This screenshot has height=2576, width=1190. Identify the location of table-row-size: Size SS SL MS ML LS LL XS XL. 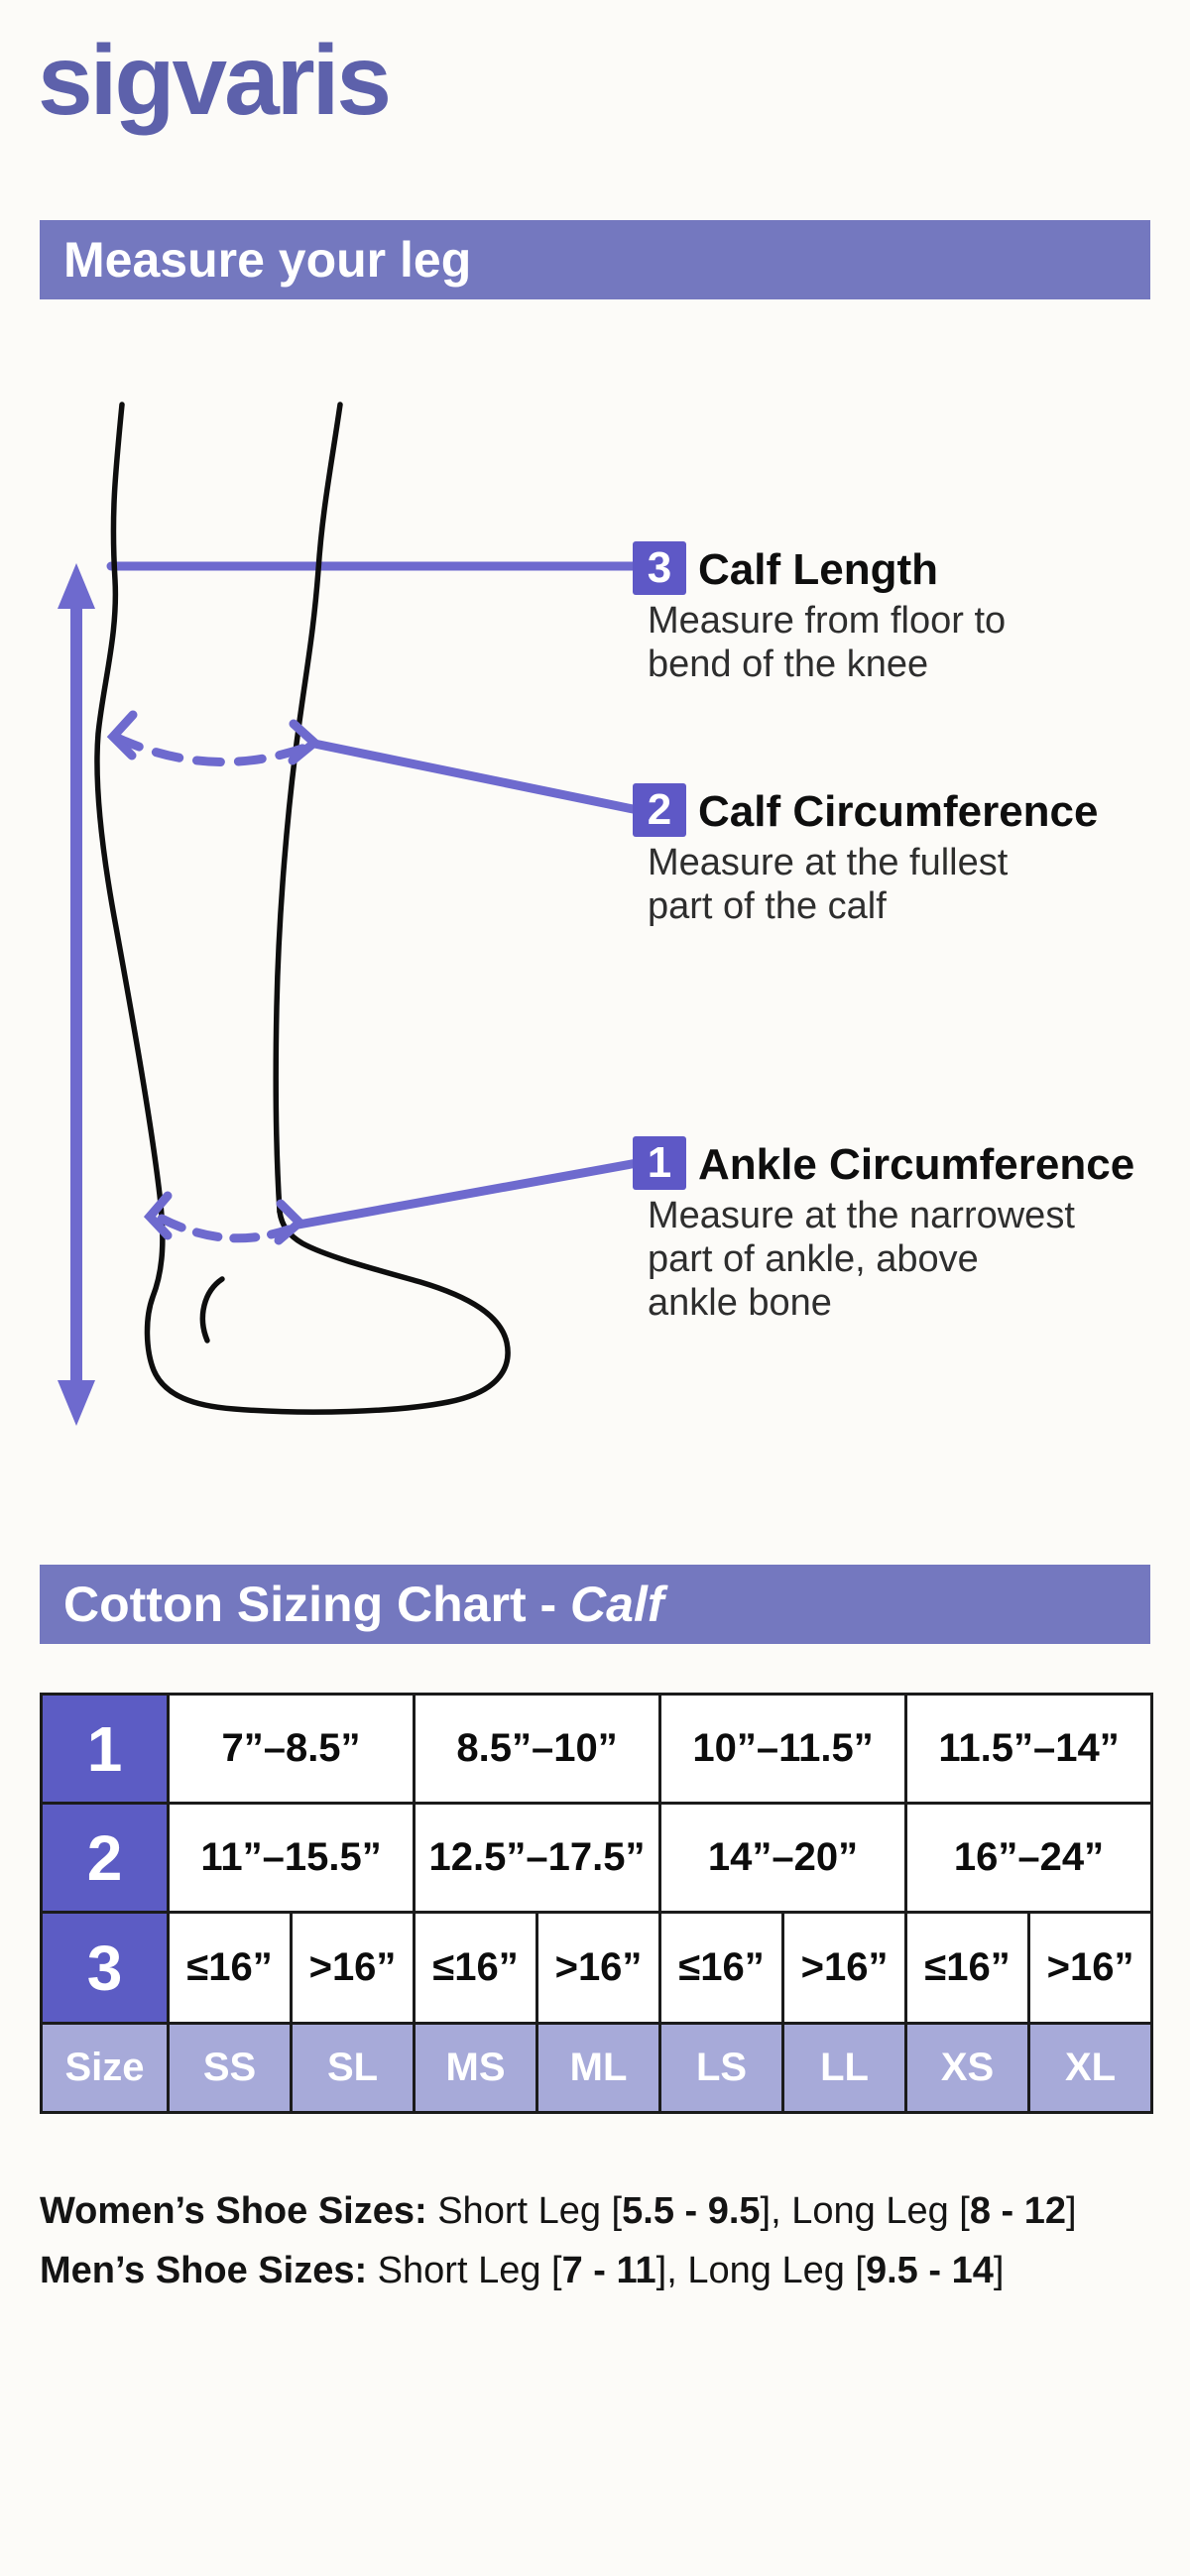
(597, 2068).